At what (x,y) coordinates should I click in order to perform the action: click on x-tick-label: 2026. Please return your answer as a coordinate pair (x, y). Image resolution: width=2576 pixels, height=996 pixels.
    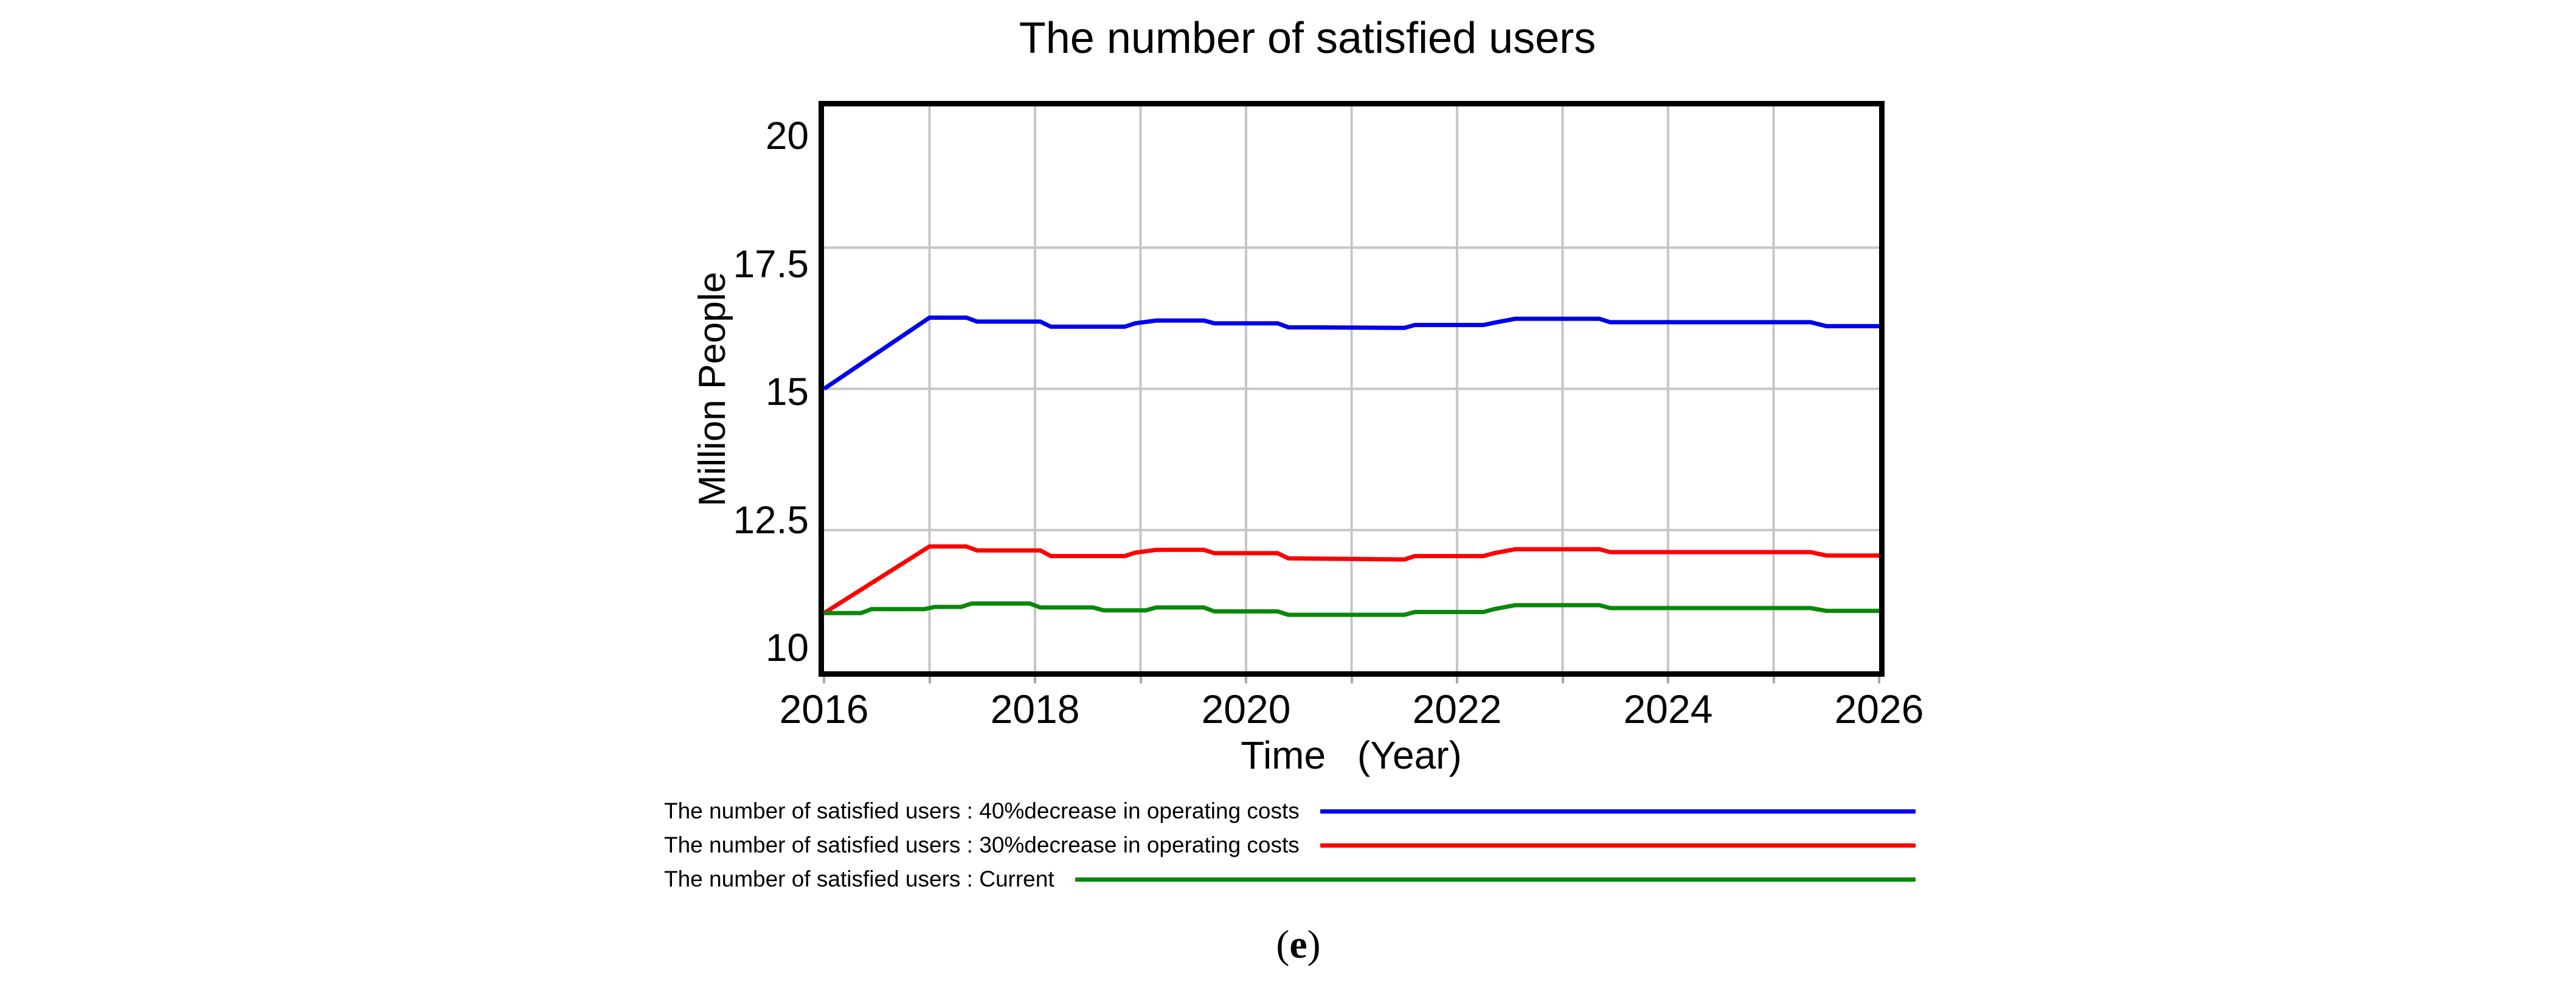
    Looking at the image, I should click on (1879, 708).